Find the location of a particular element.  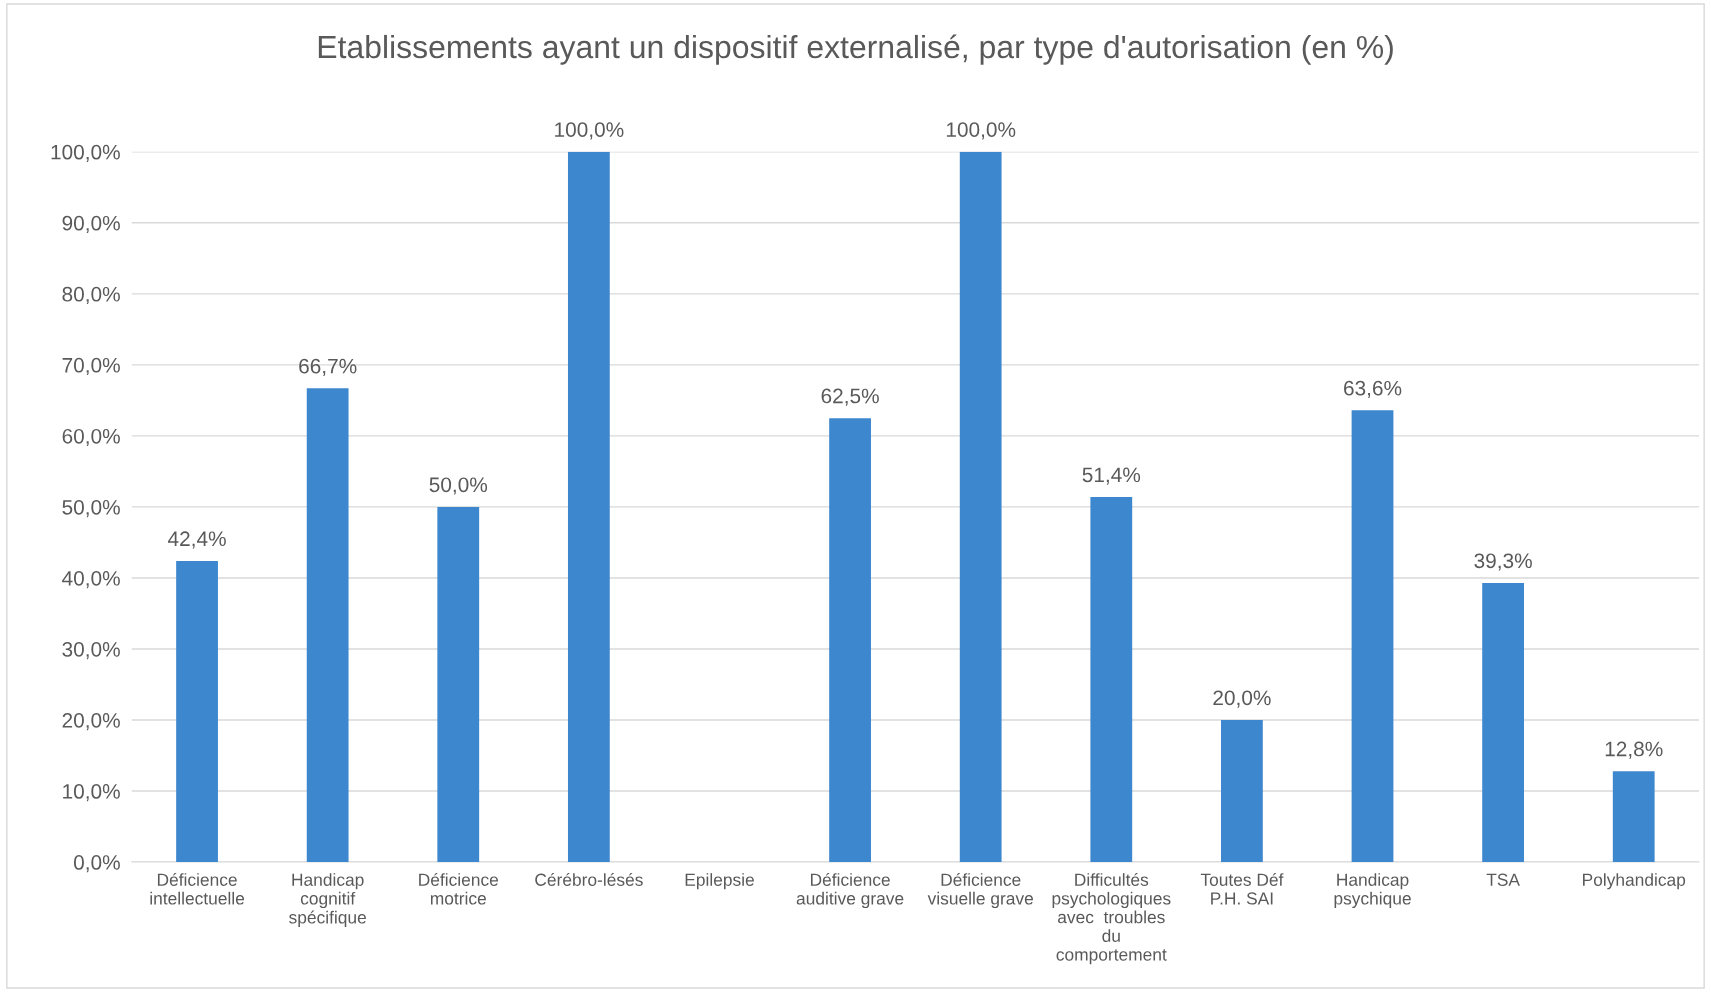

data-label: 12,8% is located at coordinates (1634, 750).